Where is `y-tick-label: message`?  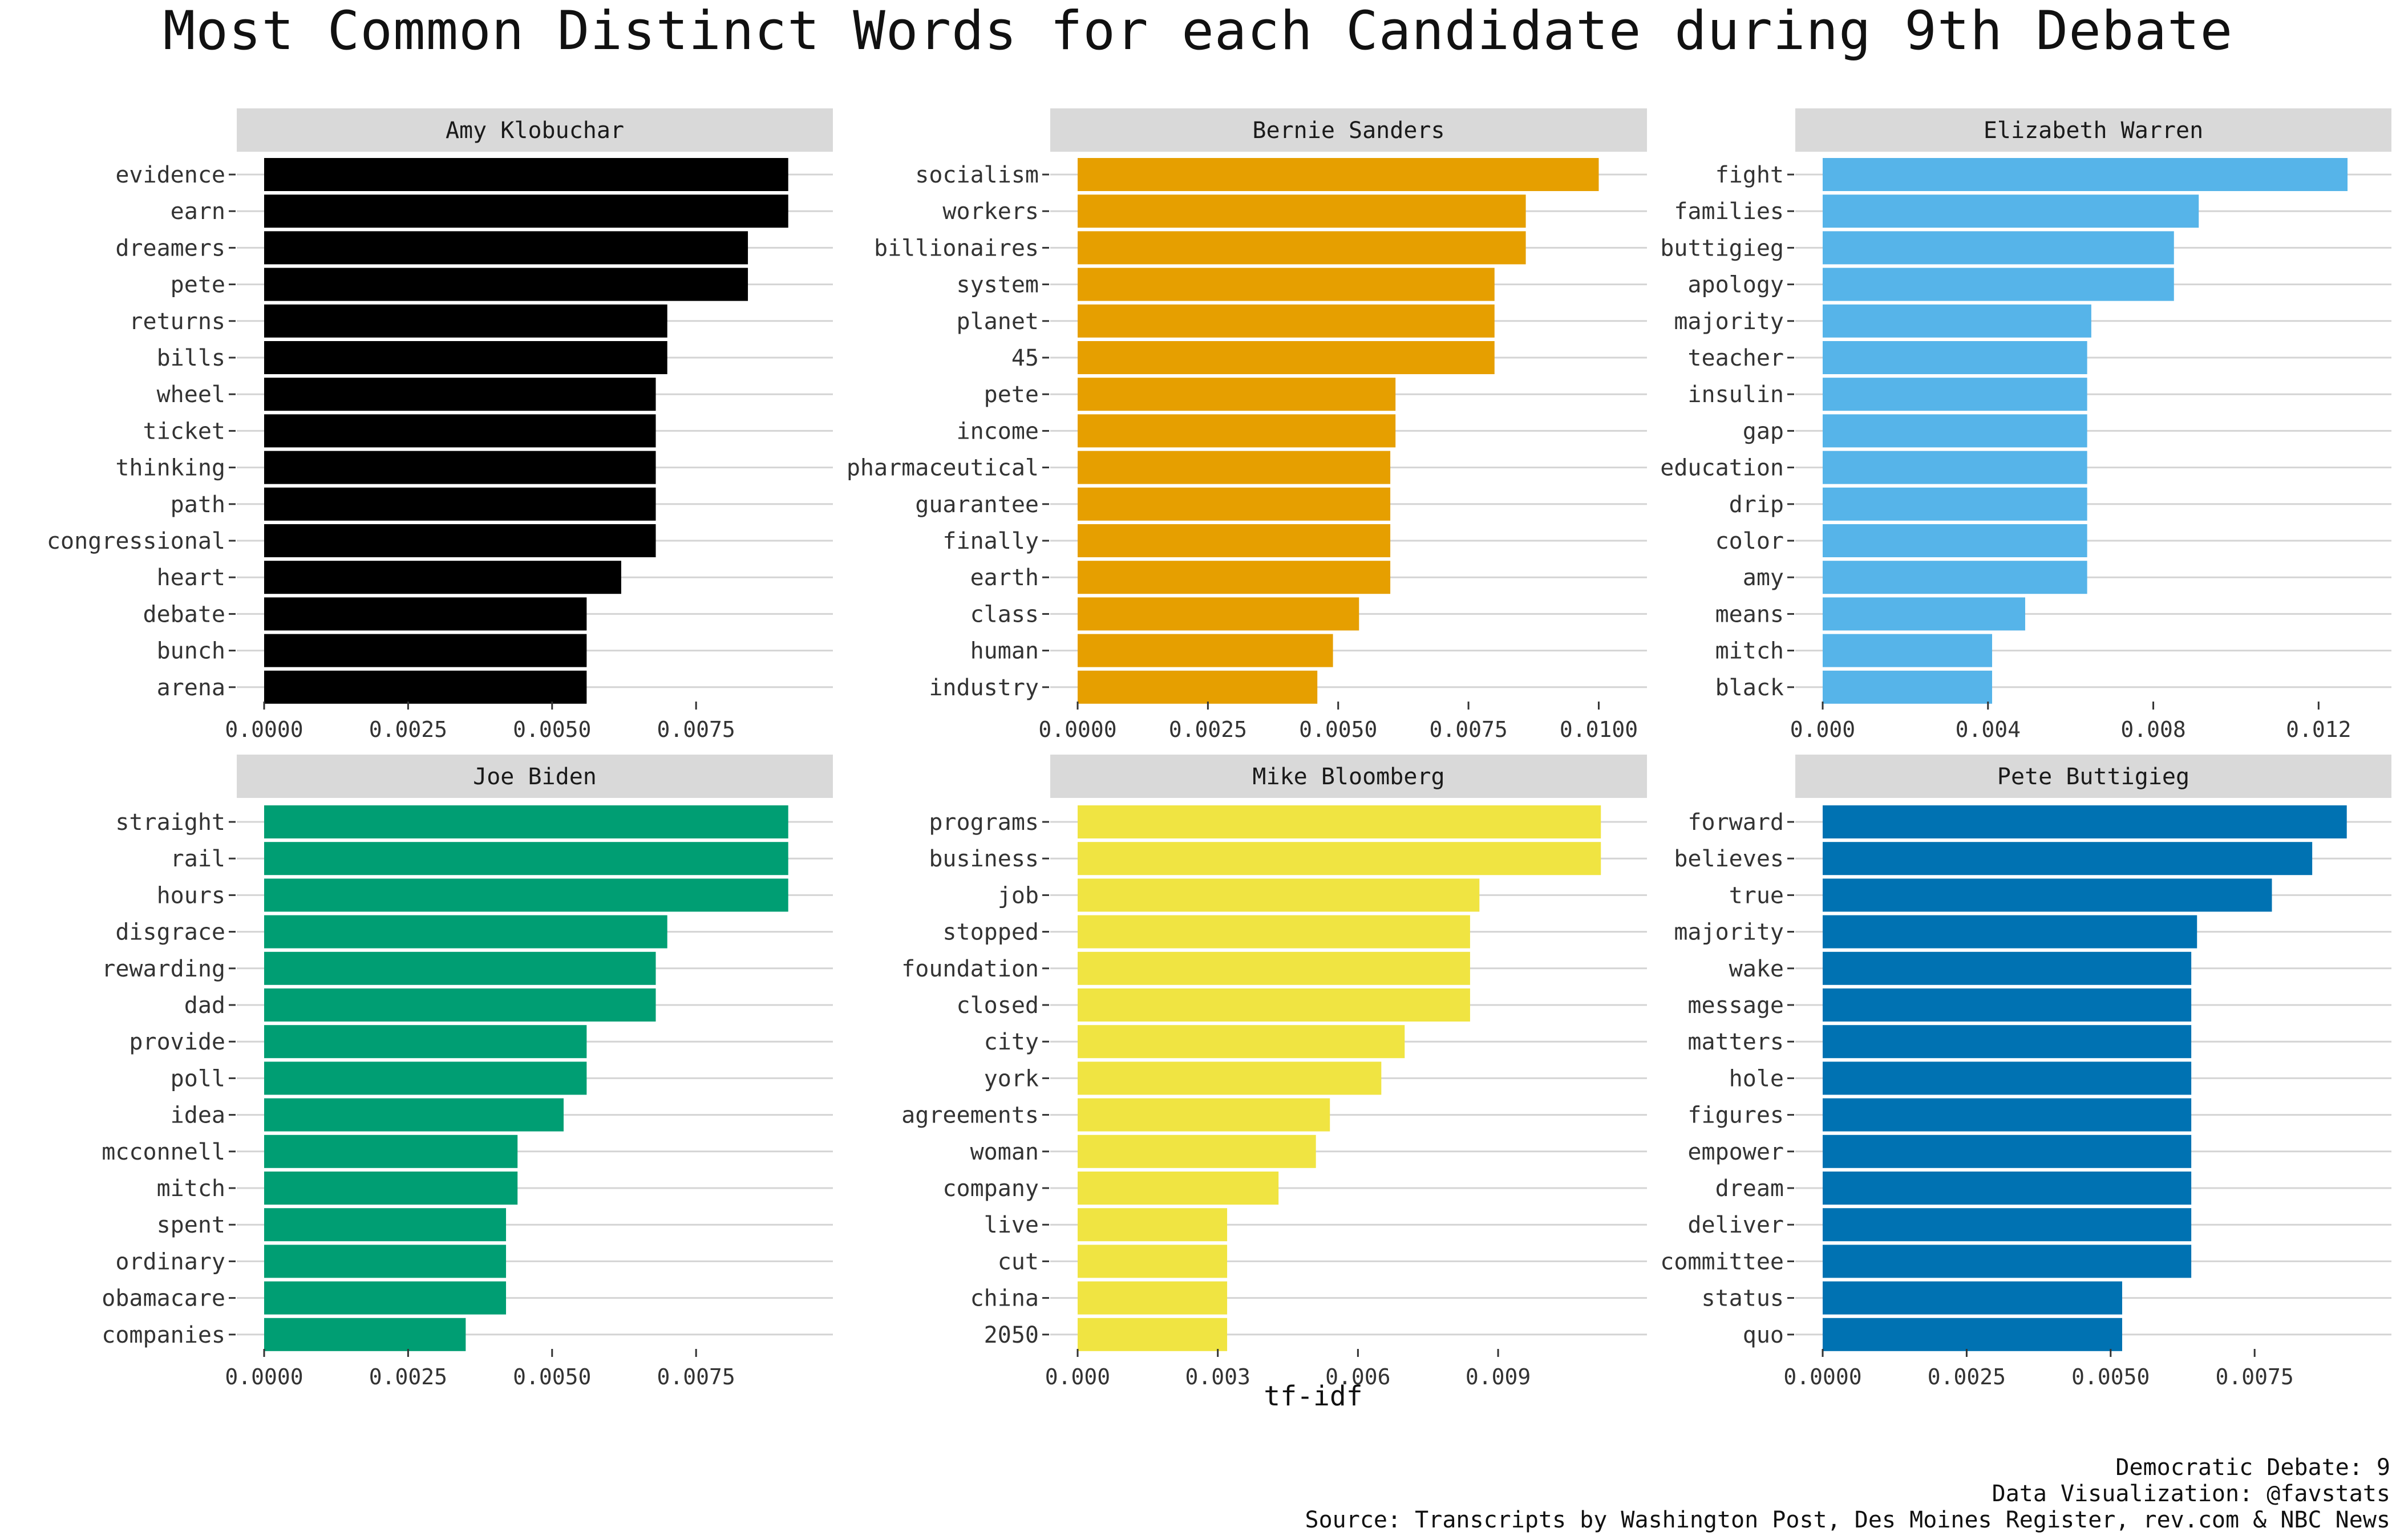 y-tick-label: message is located at coordinates (1735, 1006).